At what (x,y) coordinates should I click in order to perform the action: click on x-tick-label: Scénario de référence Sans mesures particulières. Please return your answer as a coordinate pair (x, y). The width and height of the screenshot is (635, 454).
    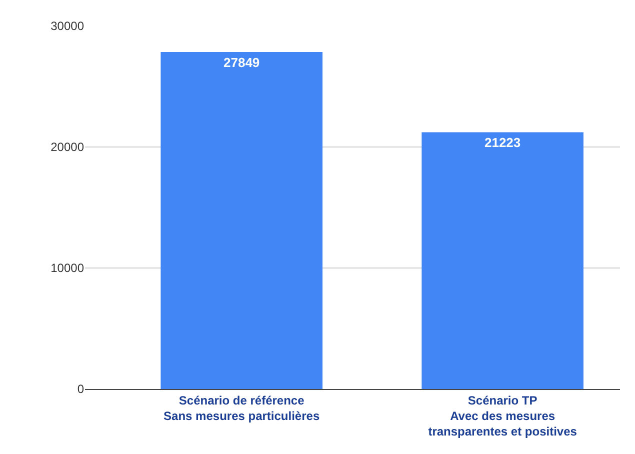
    Looking at the image, I should click on (242, 408).